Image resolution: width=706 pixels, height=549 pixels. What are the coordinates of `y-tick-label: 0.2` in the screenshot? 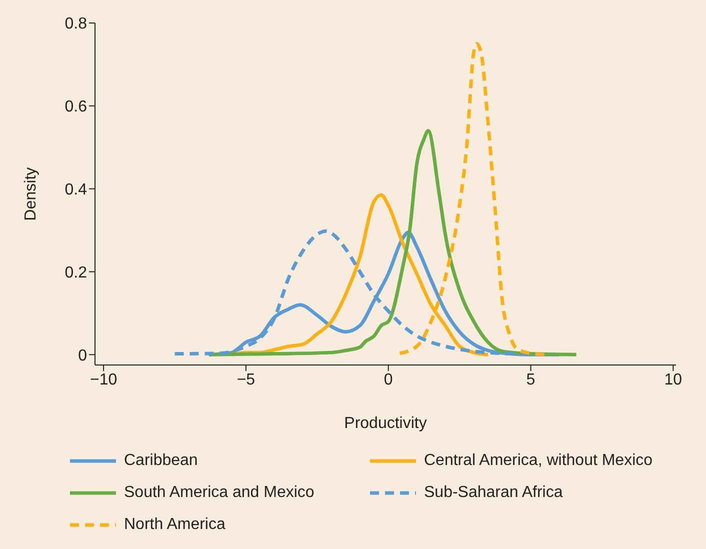 It's located at (76, 273).